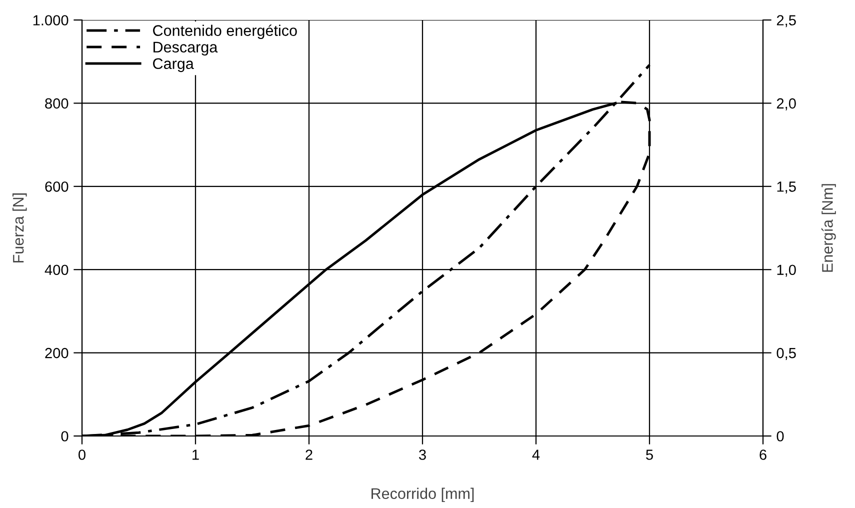 This screenshot has height=508, width=855. What do you see at coordinates (786, 354) in the screenshot?
I see `y2-tick-label: 0,5` at bounding box center [786, 354].